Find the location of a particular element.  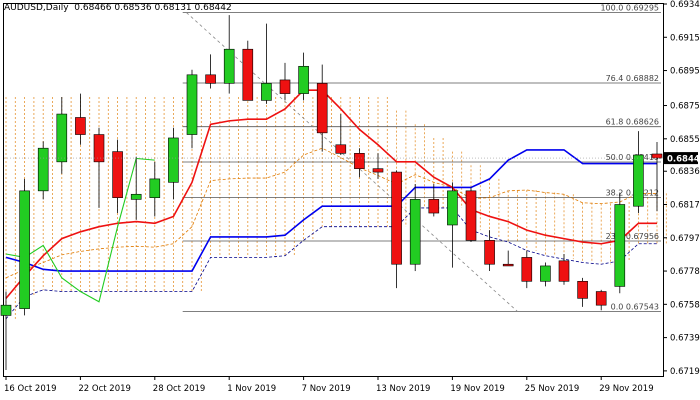

fib-level-label: 61.8 0.68626 is located at coordinates (632, 122).